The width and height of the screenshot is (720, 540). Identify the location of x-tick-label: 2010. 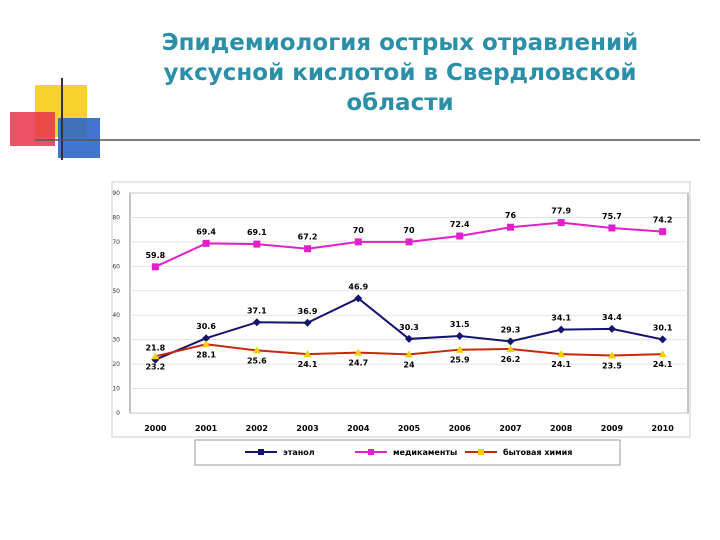
(663, 428).